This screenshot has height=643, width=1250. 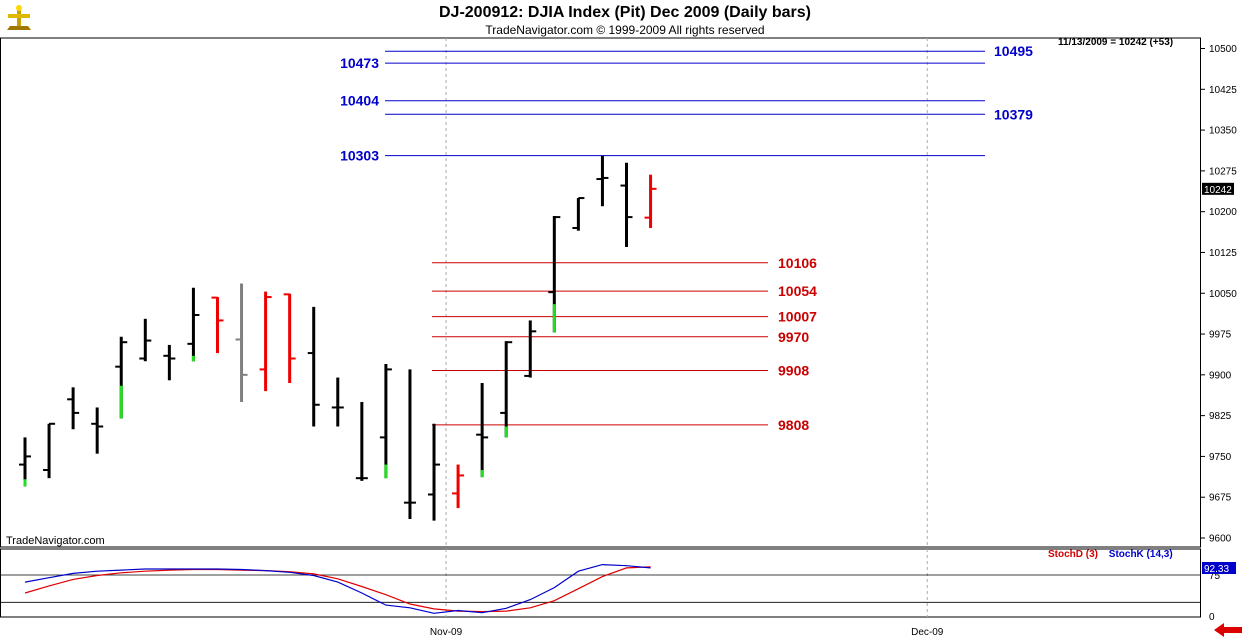 I want to click on stoch-value-box, so click(x=1219, y=568).